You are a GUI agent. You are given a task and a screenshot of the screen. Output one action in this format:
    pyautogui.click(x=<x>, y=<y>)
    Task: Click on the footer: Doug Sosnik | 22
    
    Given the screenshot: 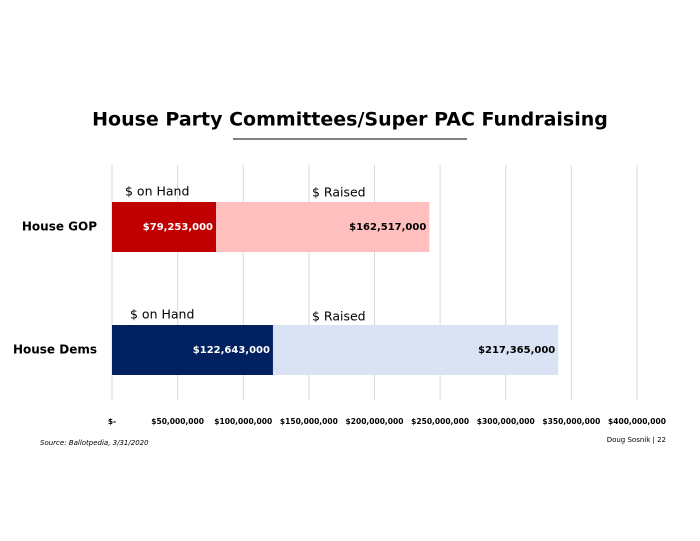 What is the action you would take?
    pyautogui.click(x=636, y=440)
    